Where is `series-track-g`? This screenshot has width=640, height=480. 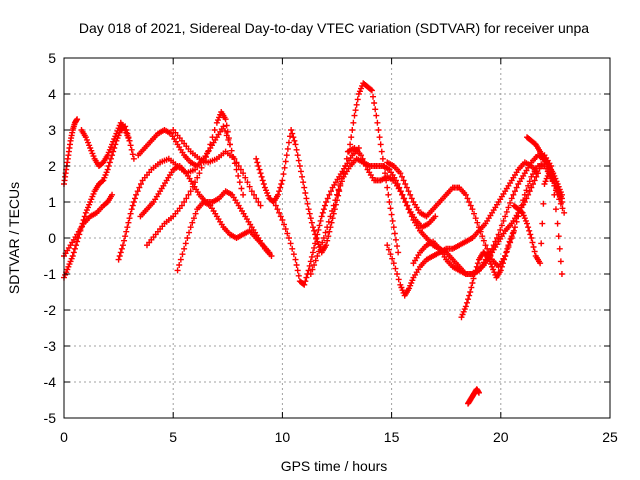
series-track-g is located at coordinates (206, 211).